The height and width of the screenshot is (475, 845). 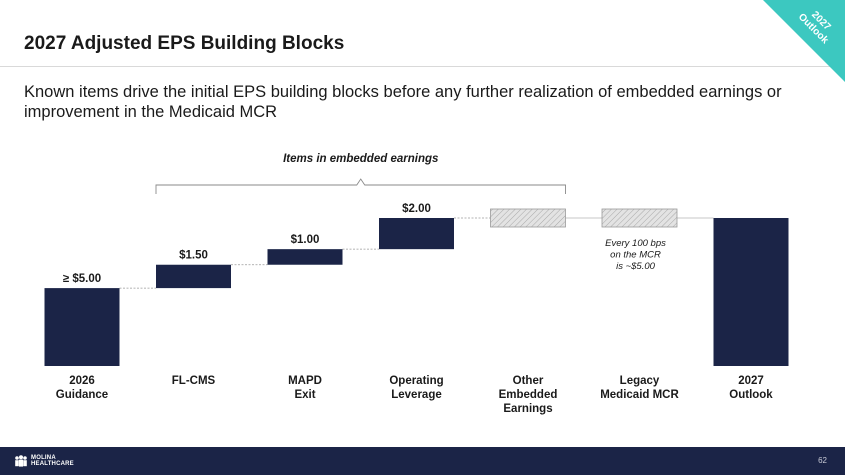 I want to click on category-label: MAPD Exit, so click(x=305, y=388).